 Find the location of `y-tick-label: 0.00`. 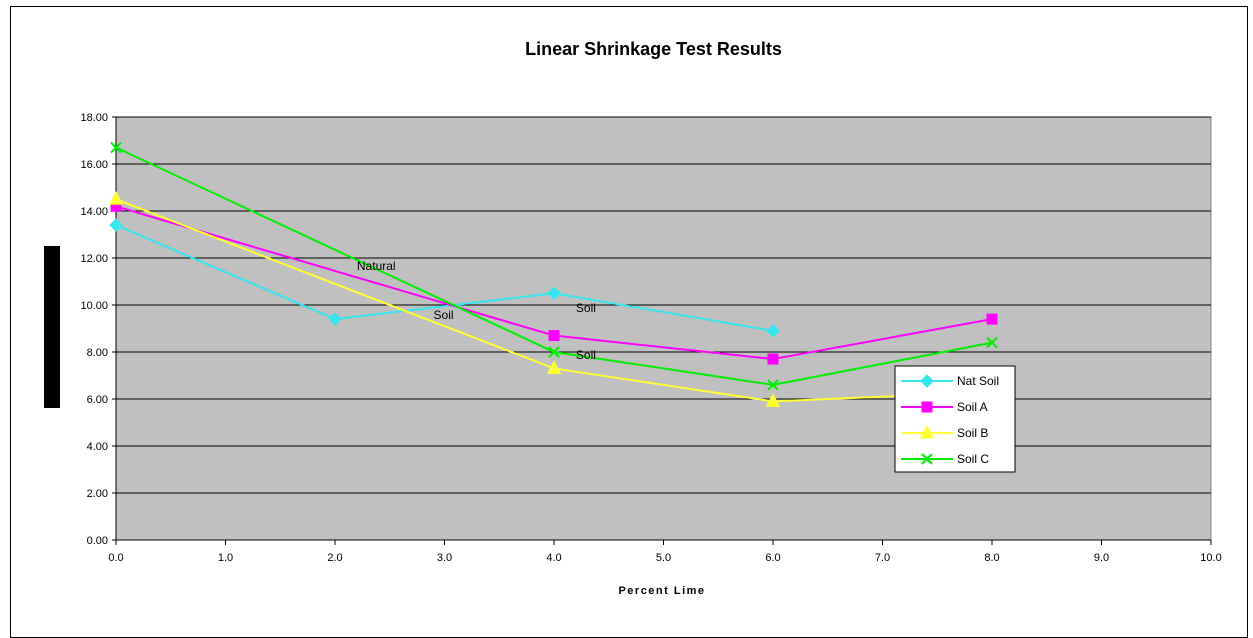

y-tick-label: 0.00 is located at coordinates (97, 541).